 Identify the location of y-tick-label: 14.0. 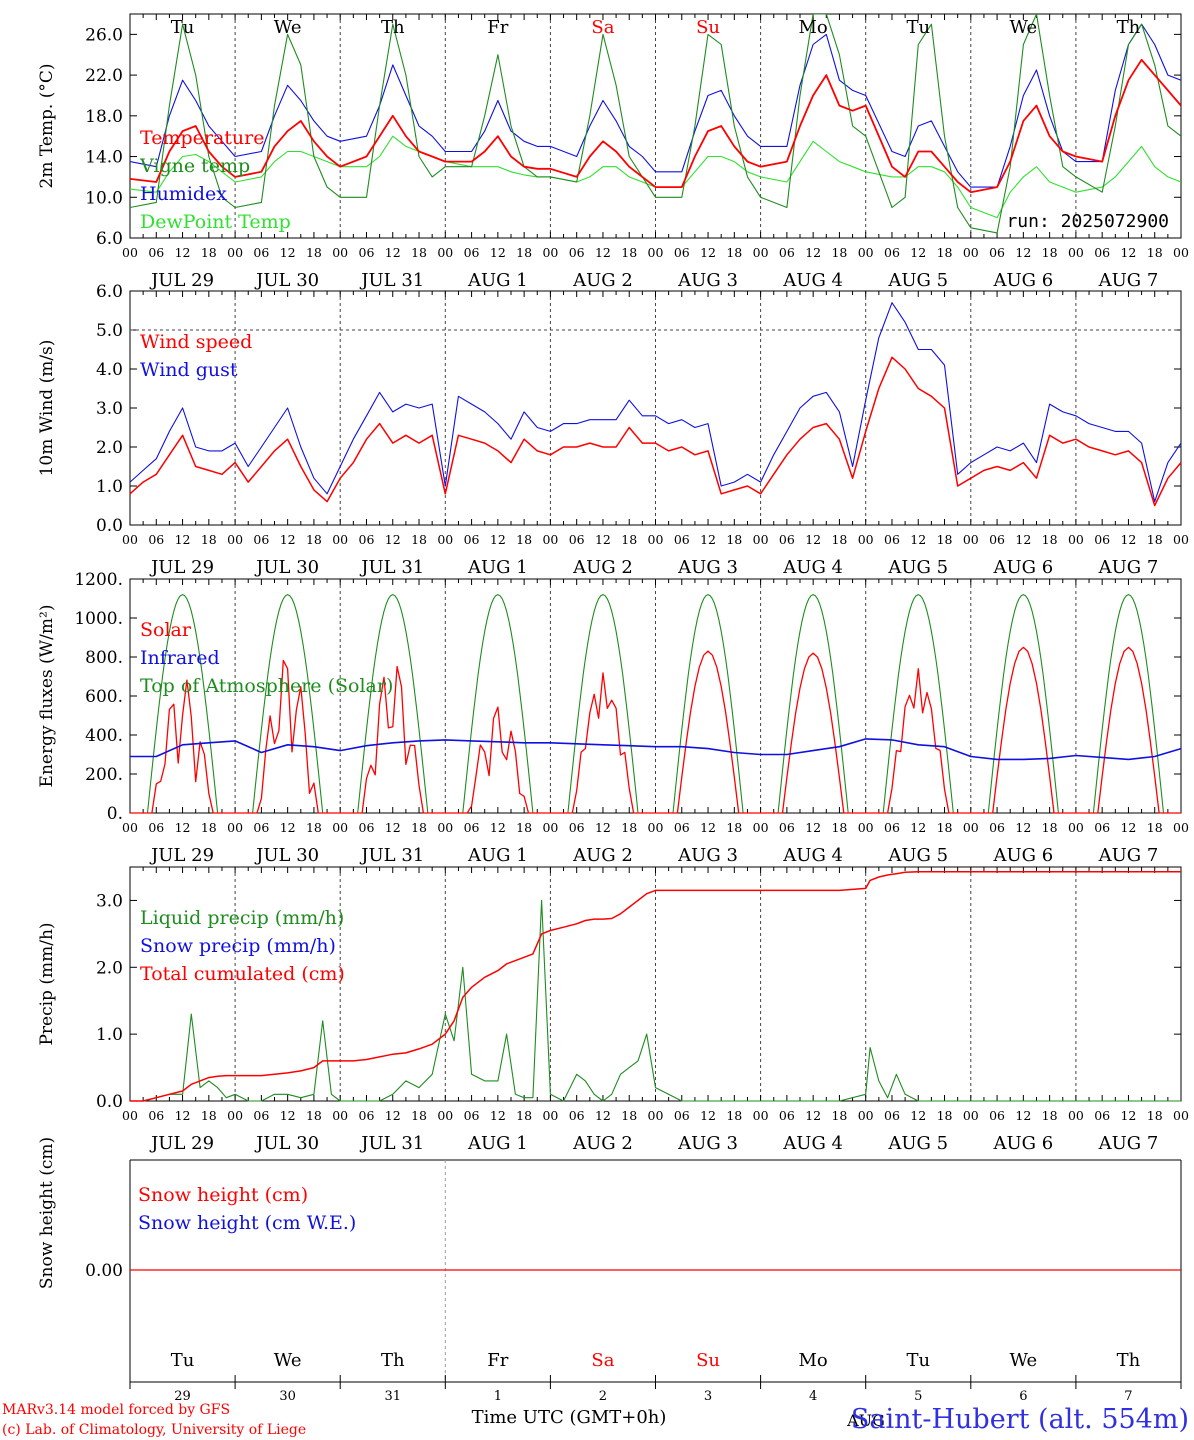
(104, 158).